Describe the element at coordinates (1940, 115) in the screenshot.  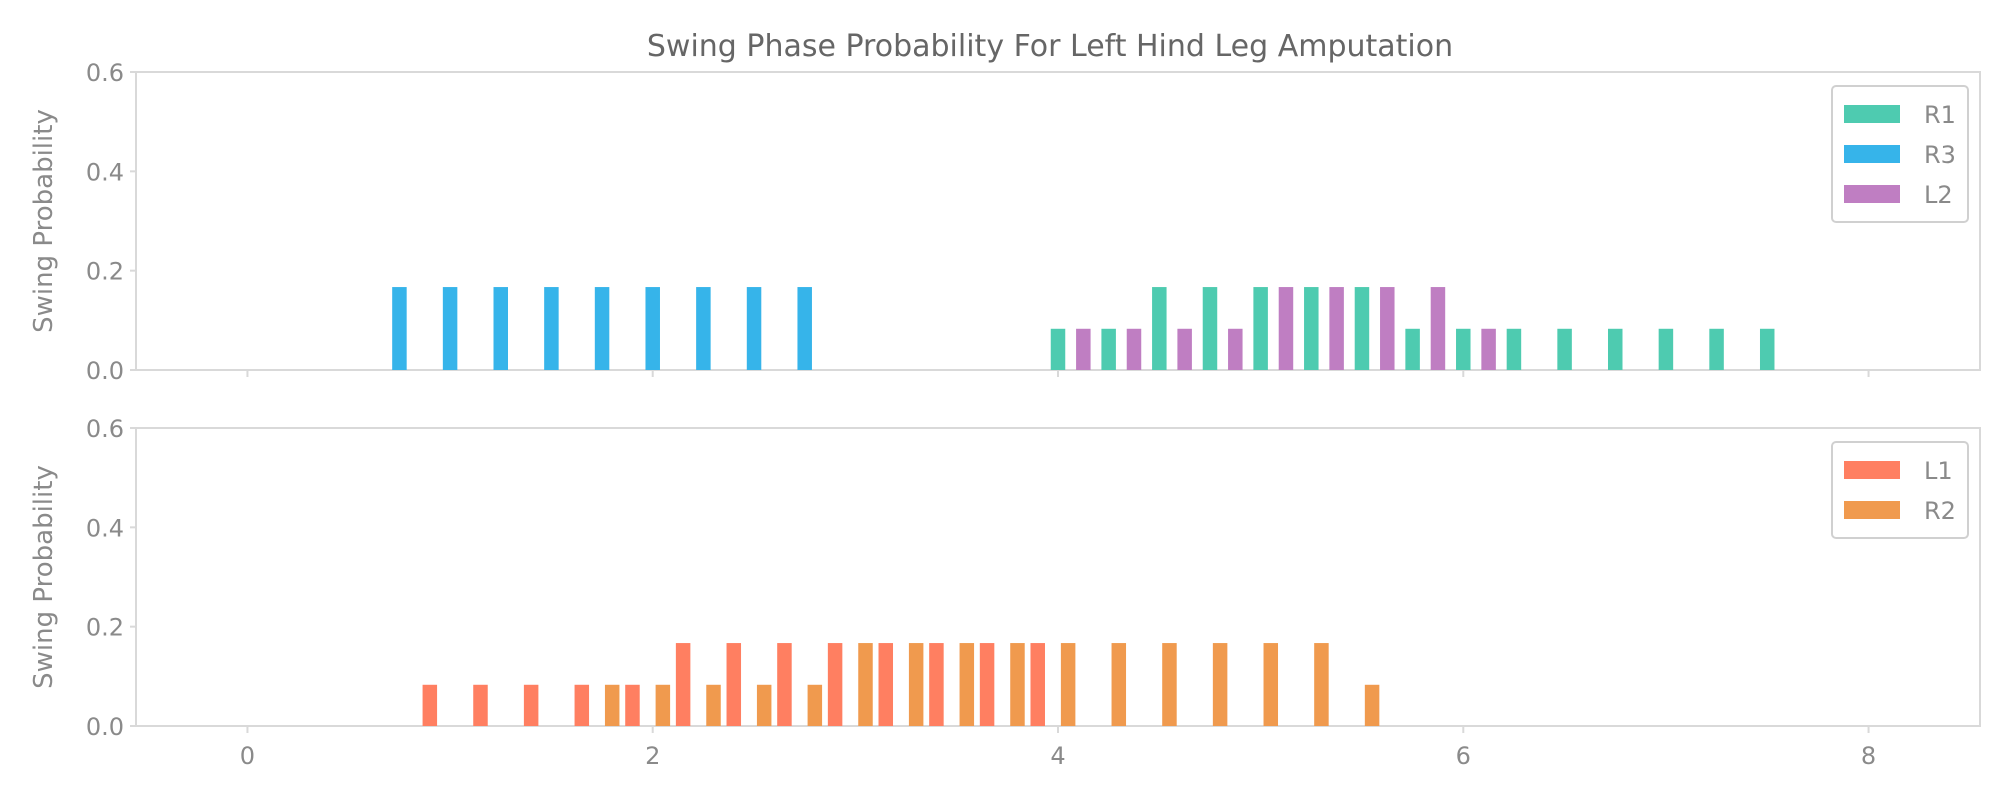
I see `legend-label: R1` at that location.